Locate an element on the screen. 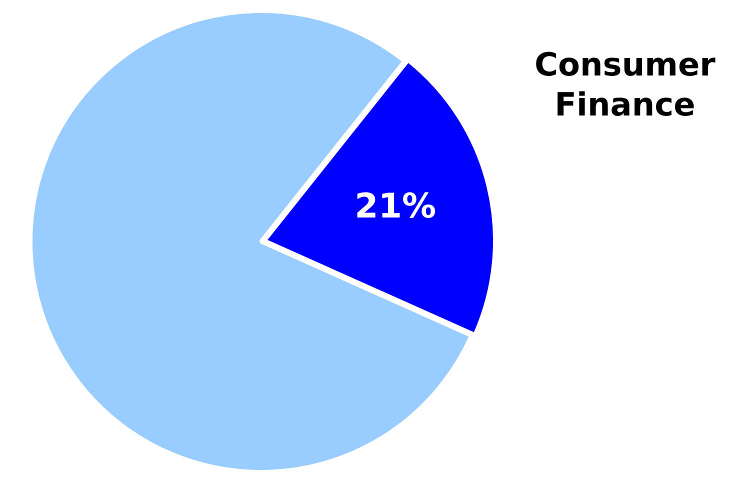  slice-label: Consumer Finance is located at coordinates (625, 84).